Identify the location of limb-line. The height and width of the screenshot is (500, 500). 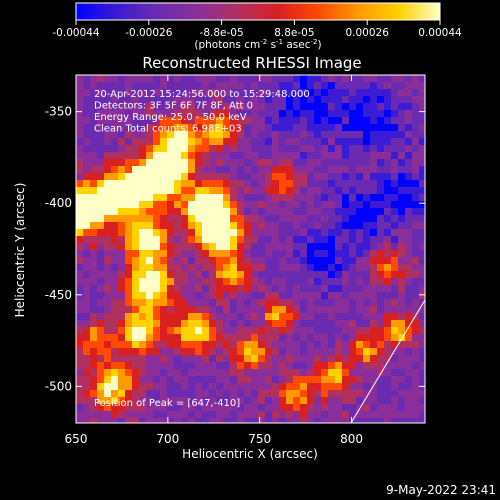
(387, 361).